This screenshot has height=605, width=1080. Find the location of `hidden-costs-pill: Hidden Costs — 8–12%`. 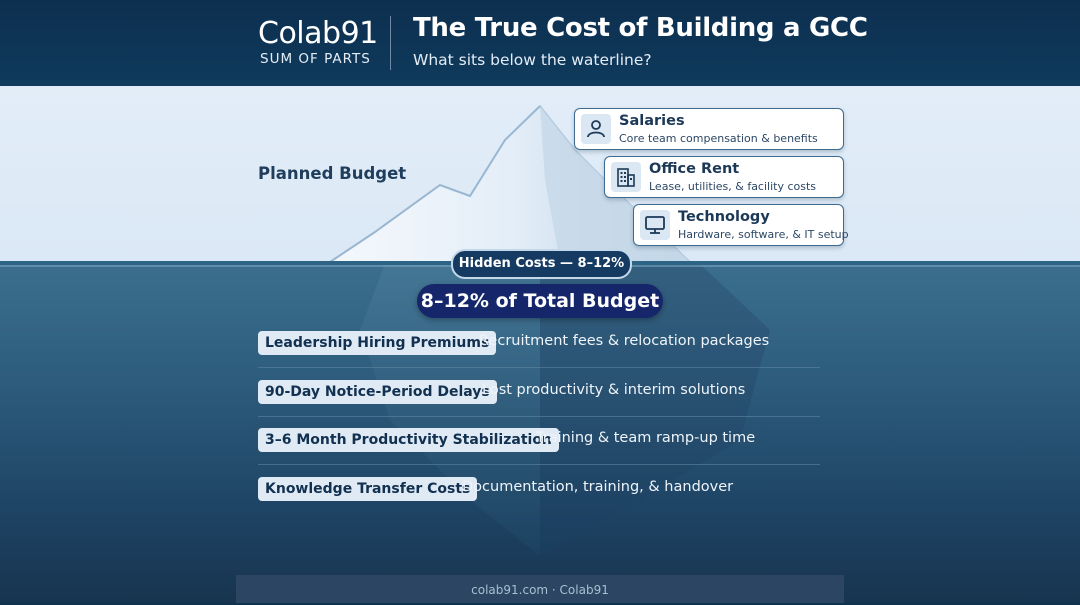

hidden-costs-pill: Hidden Costs — 8–12% is located at coordinates (541, 264).